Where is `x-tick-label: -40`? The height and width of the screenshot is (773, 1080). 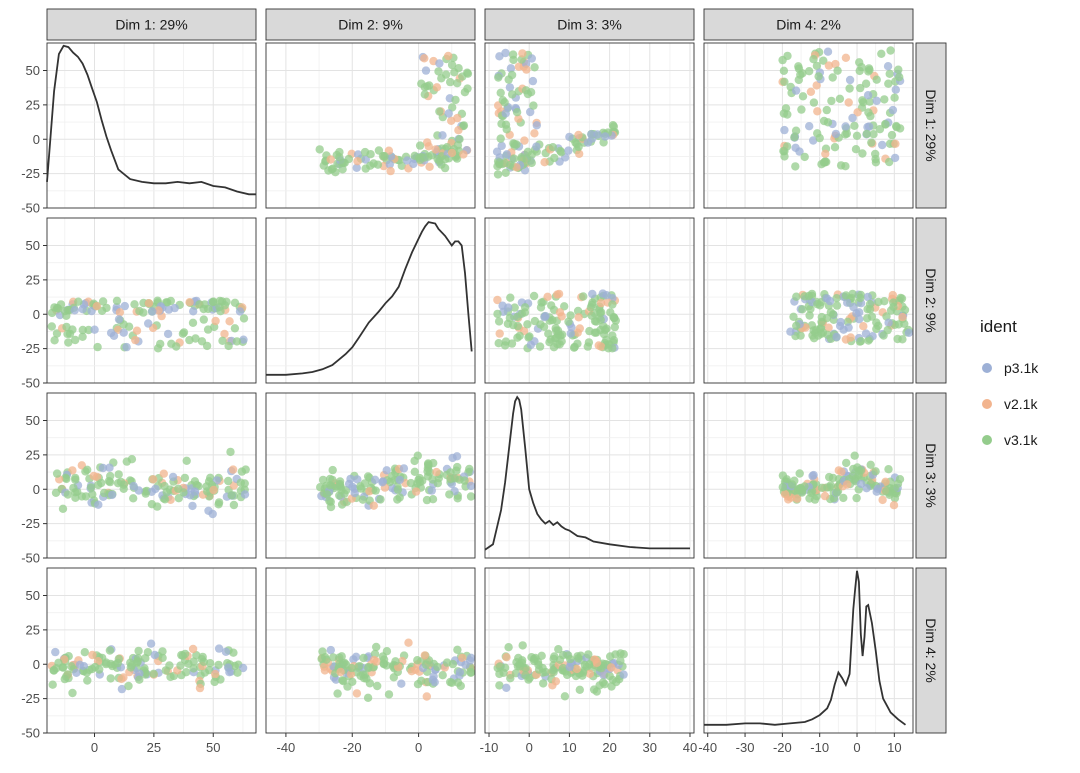
x-tick-label: -40 is located at coordinates (286, 747).